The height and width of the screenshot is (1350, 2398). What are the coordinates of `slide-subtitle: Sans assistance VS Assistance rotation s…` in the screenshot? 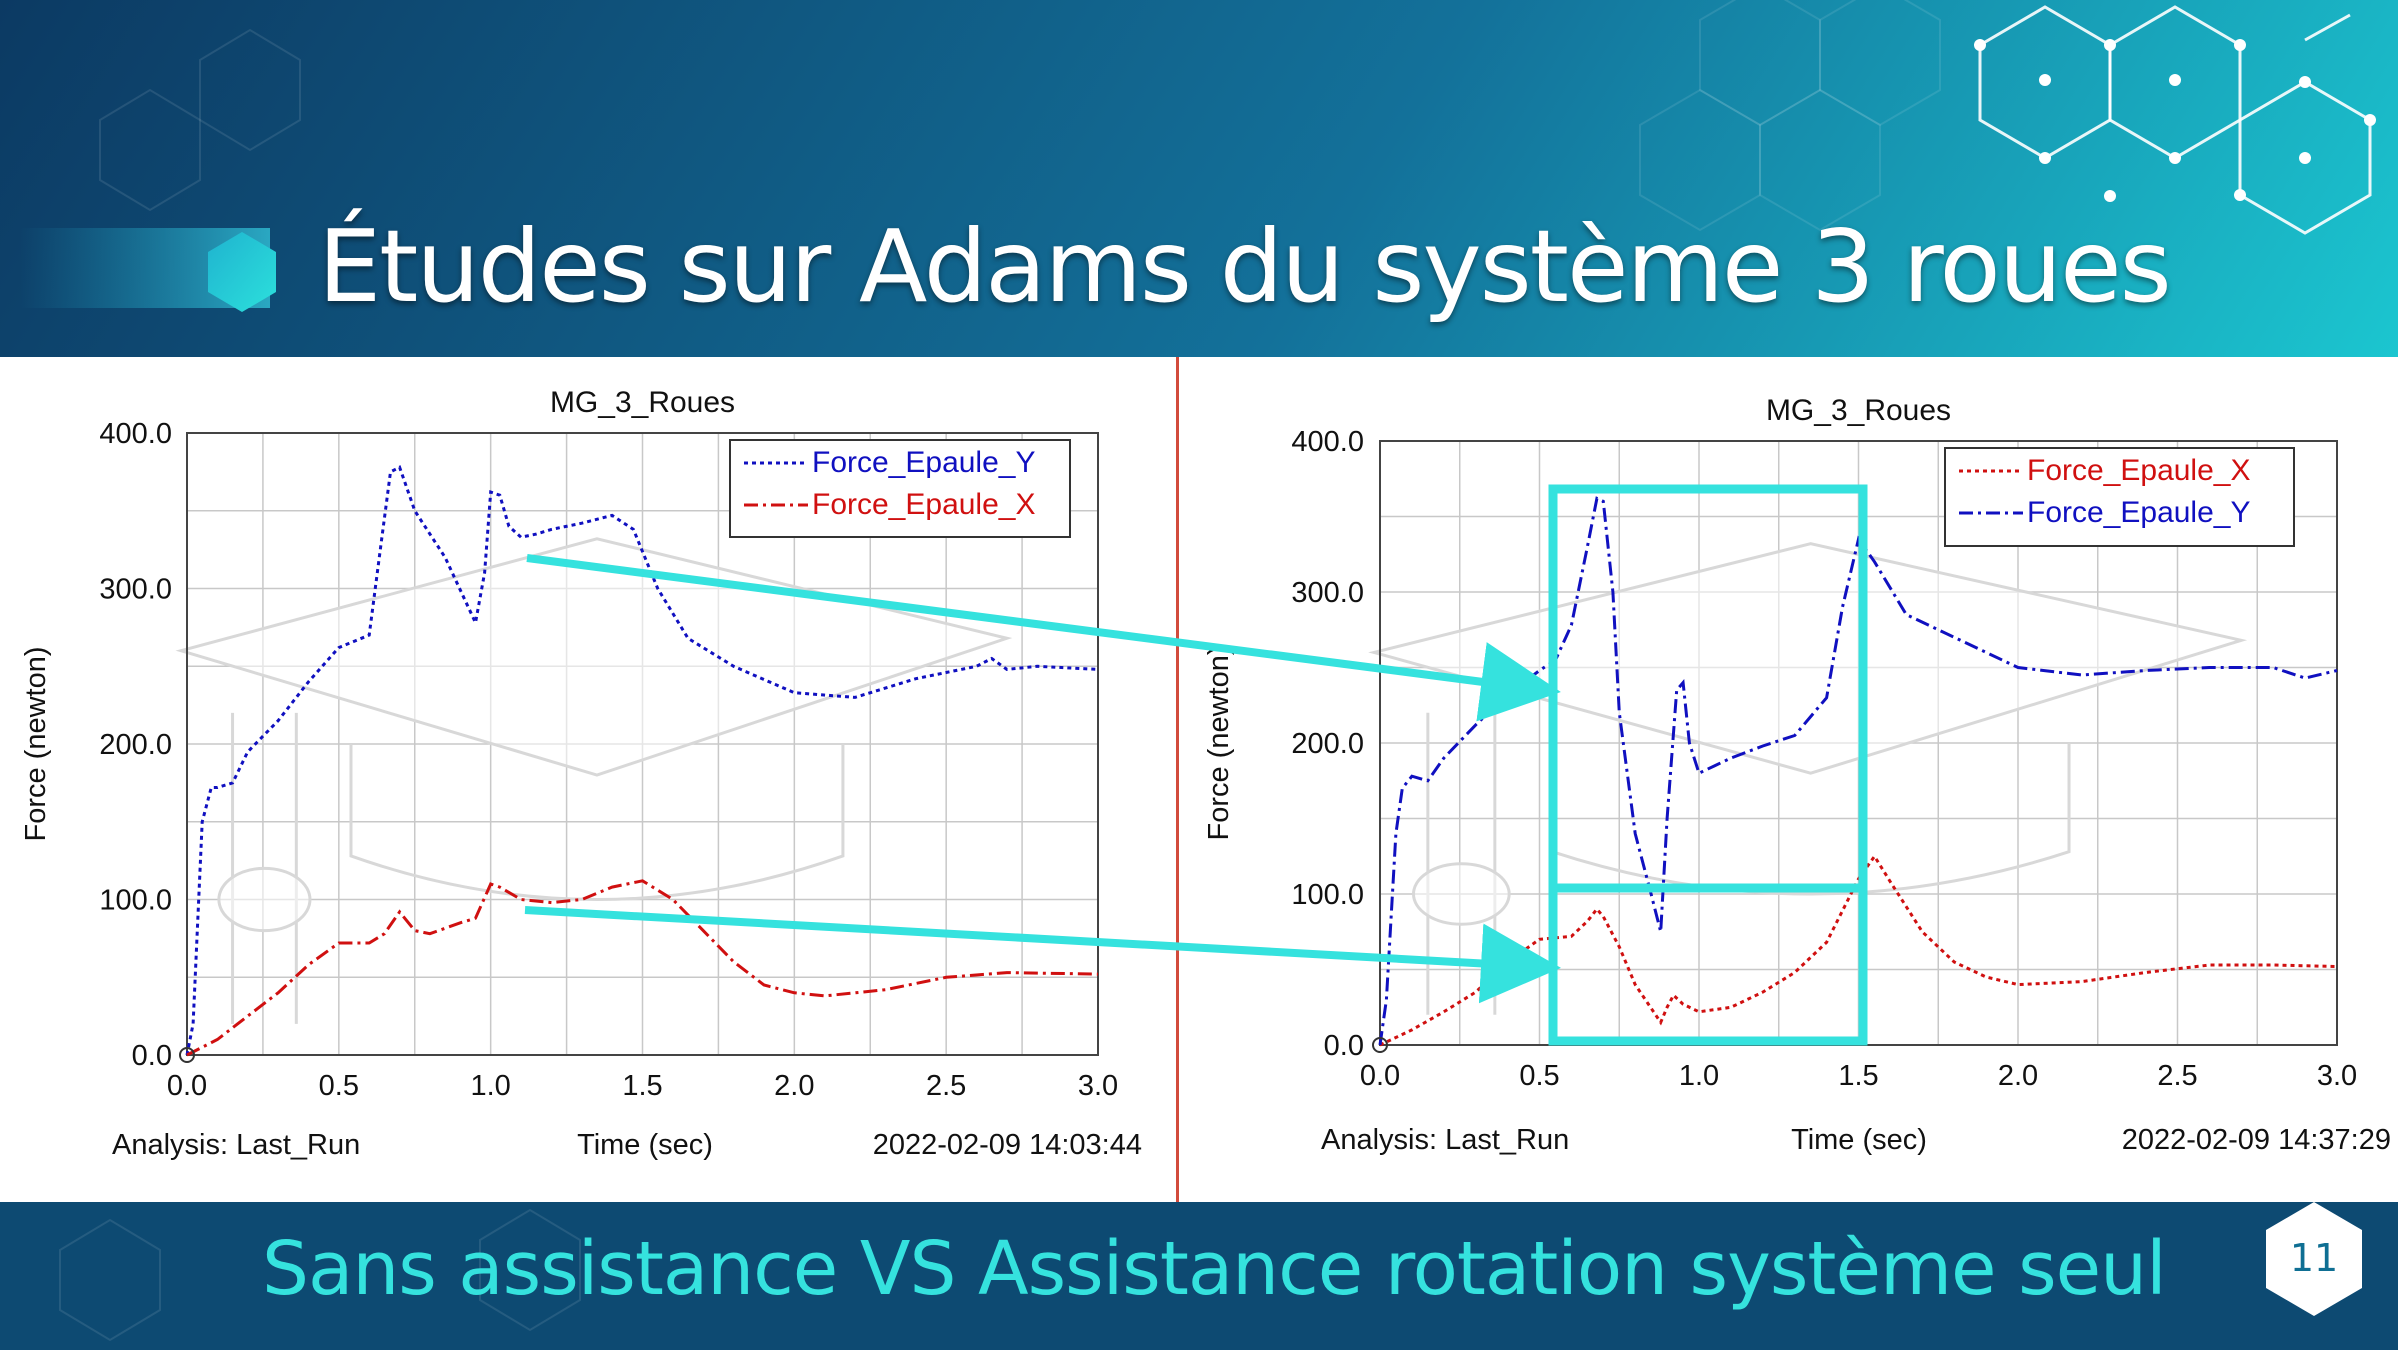 It's located at (1214, 1269).